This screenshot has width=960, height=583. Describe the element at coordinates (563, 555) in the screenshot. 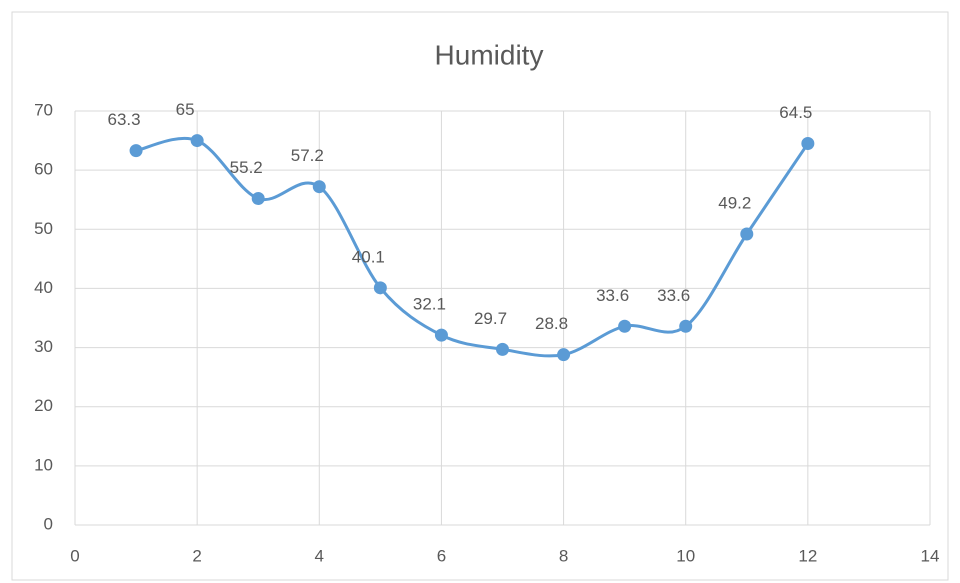

I see `x-tick-label: 8` at that location.